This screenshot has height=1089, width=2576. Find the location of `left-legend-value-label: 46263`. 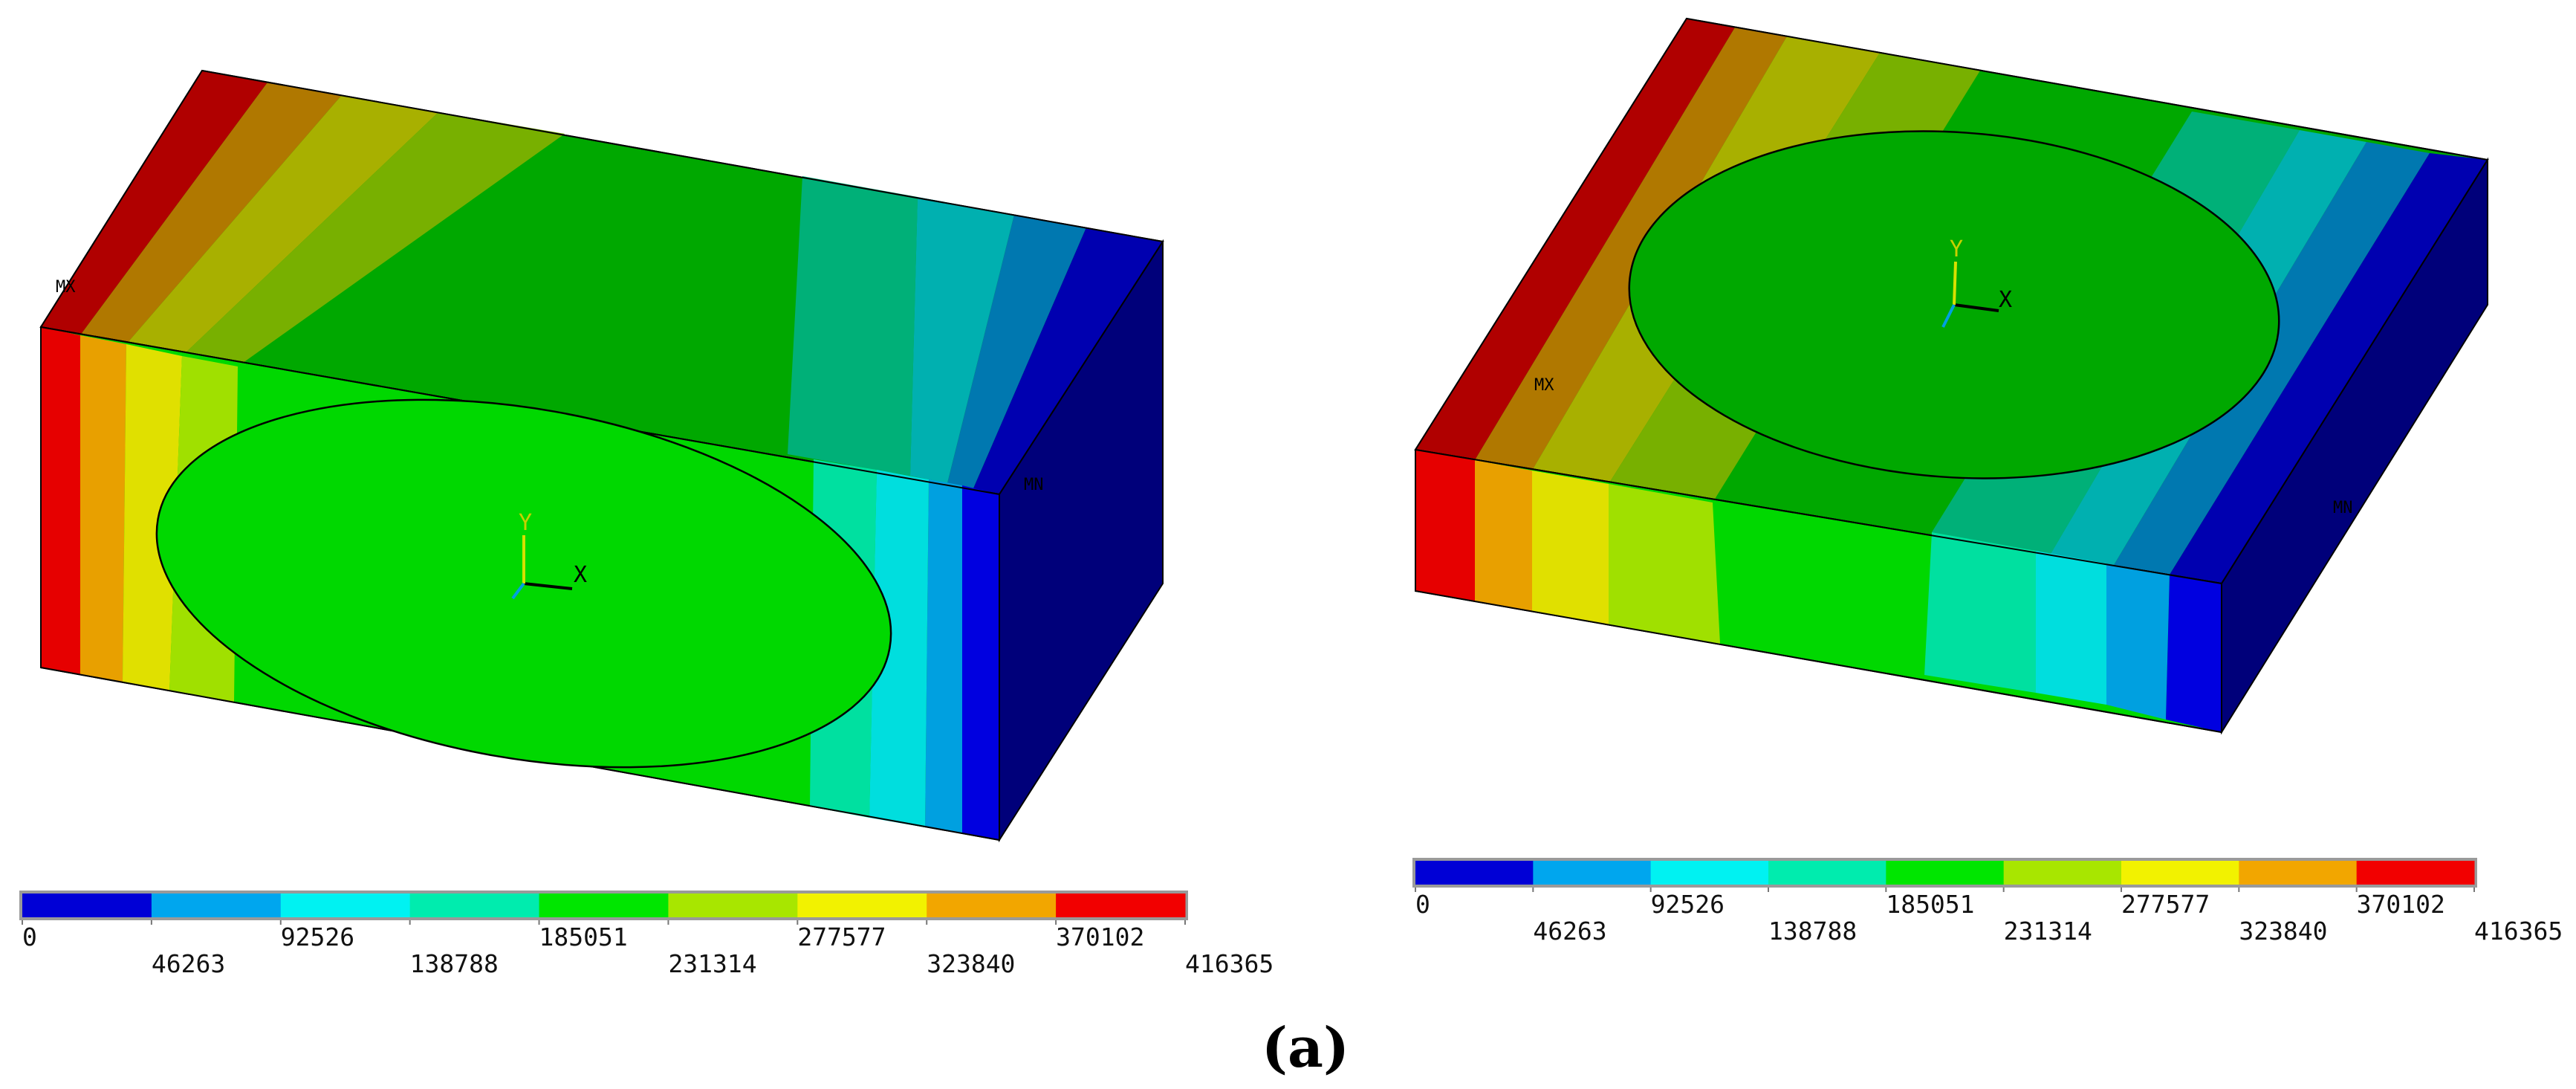

left-legend-value-label: 46263 is located at coordinates (188, 963).